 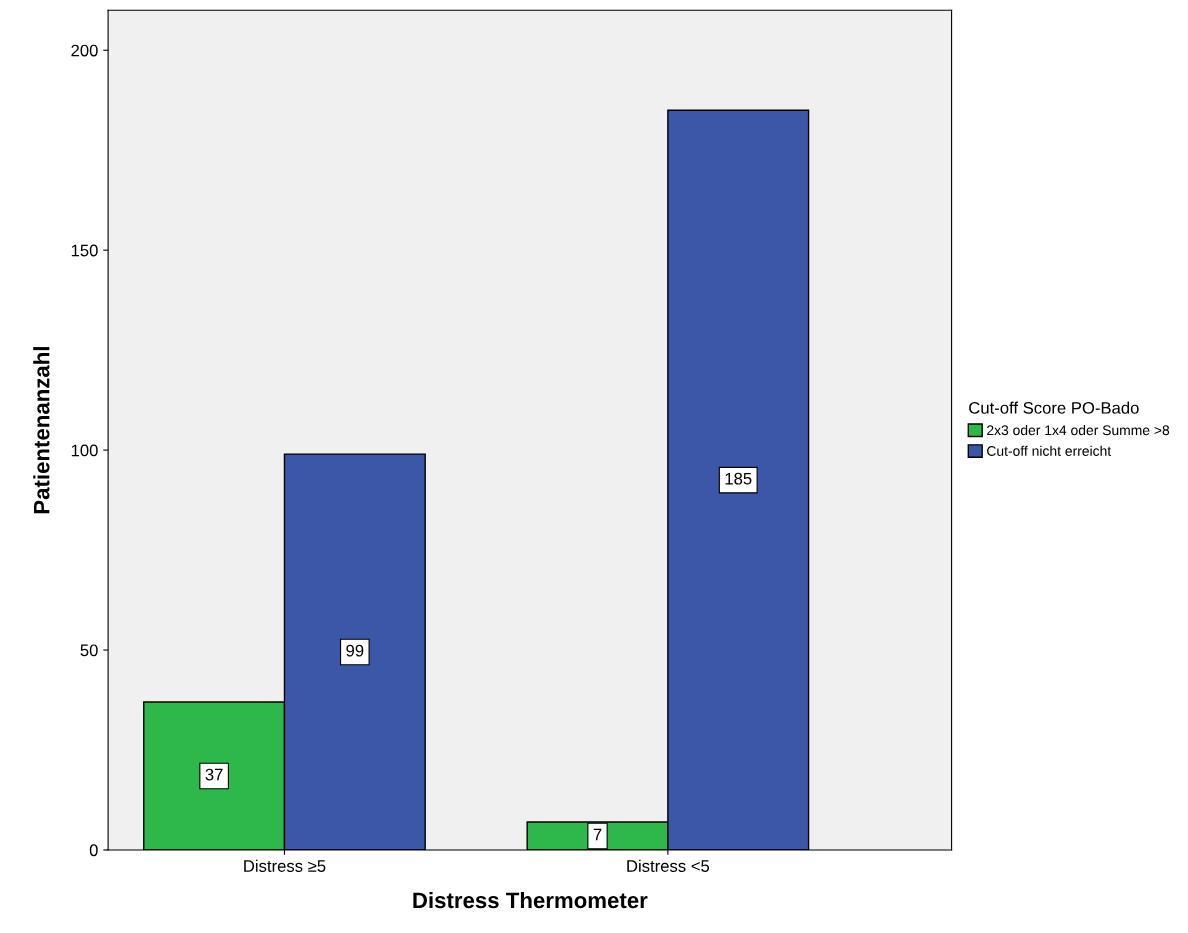 I want to click on legend-title: Cut-off Score PO-Bado, so click(x=1054, y=407).